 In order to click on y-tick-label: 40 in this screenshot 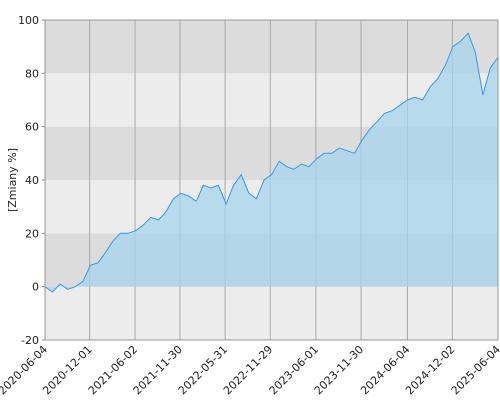, I will do `click(32, 180)`.